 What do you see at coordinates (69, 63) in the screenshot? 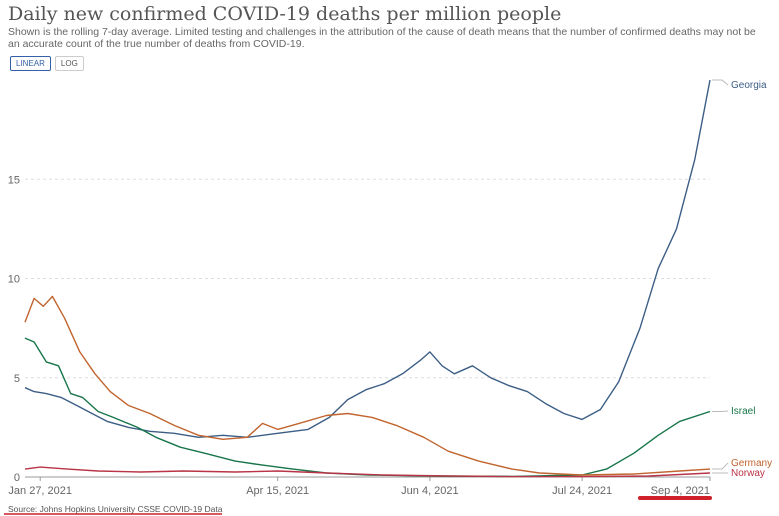
I see `log-scale-button: LOG` at bounding box center [69, 63].